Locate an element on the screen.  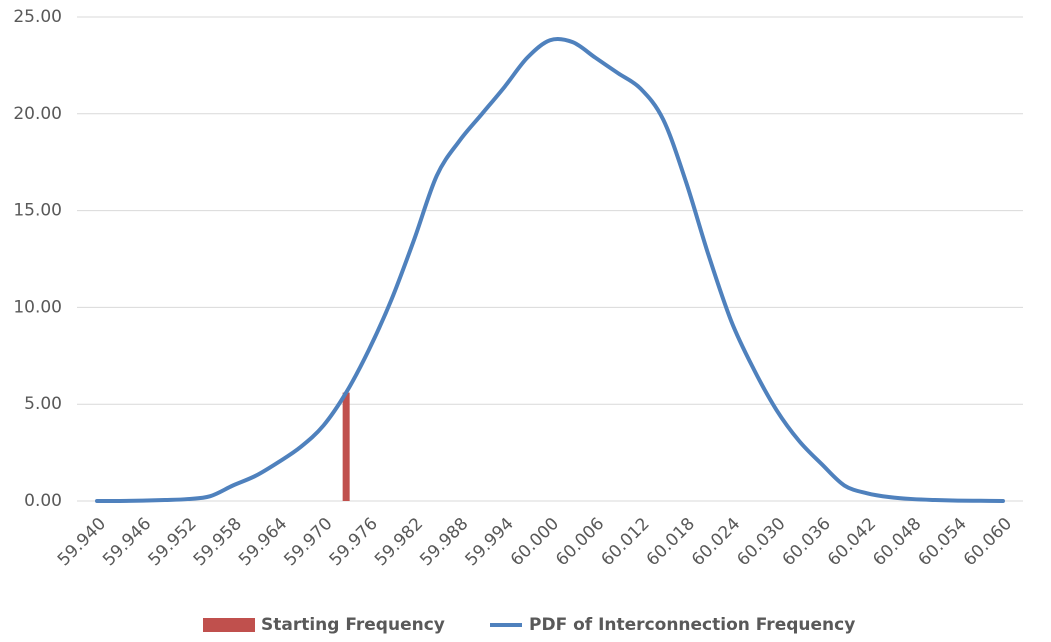
y-tick-label: 5.00 is located at coordinates (43, 404).